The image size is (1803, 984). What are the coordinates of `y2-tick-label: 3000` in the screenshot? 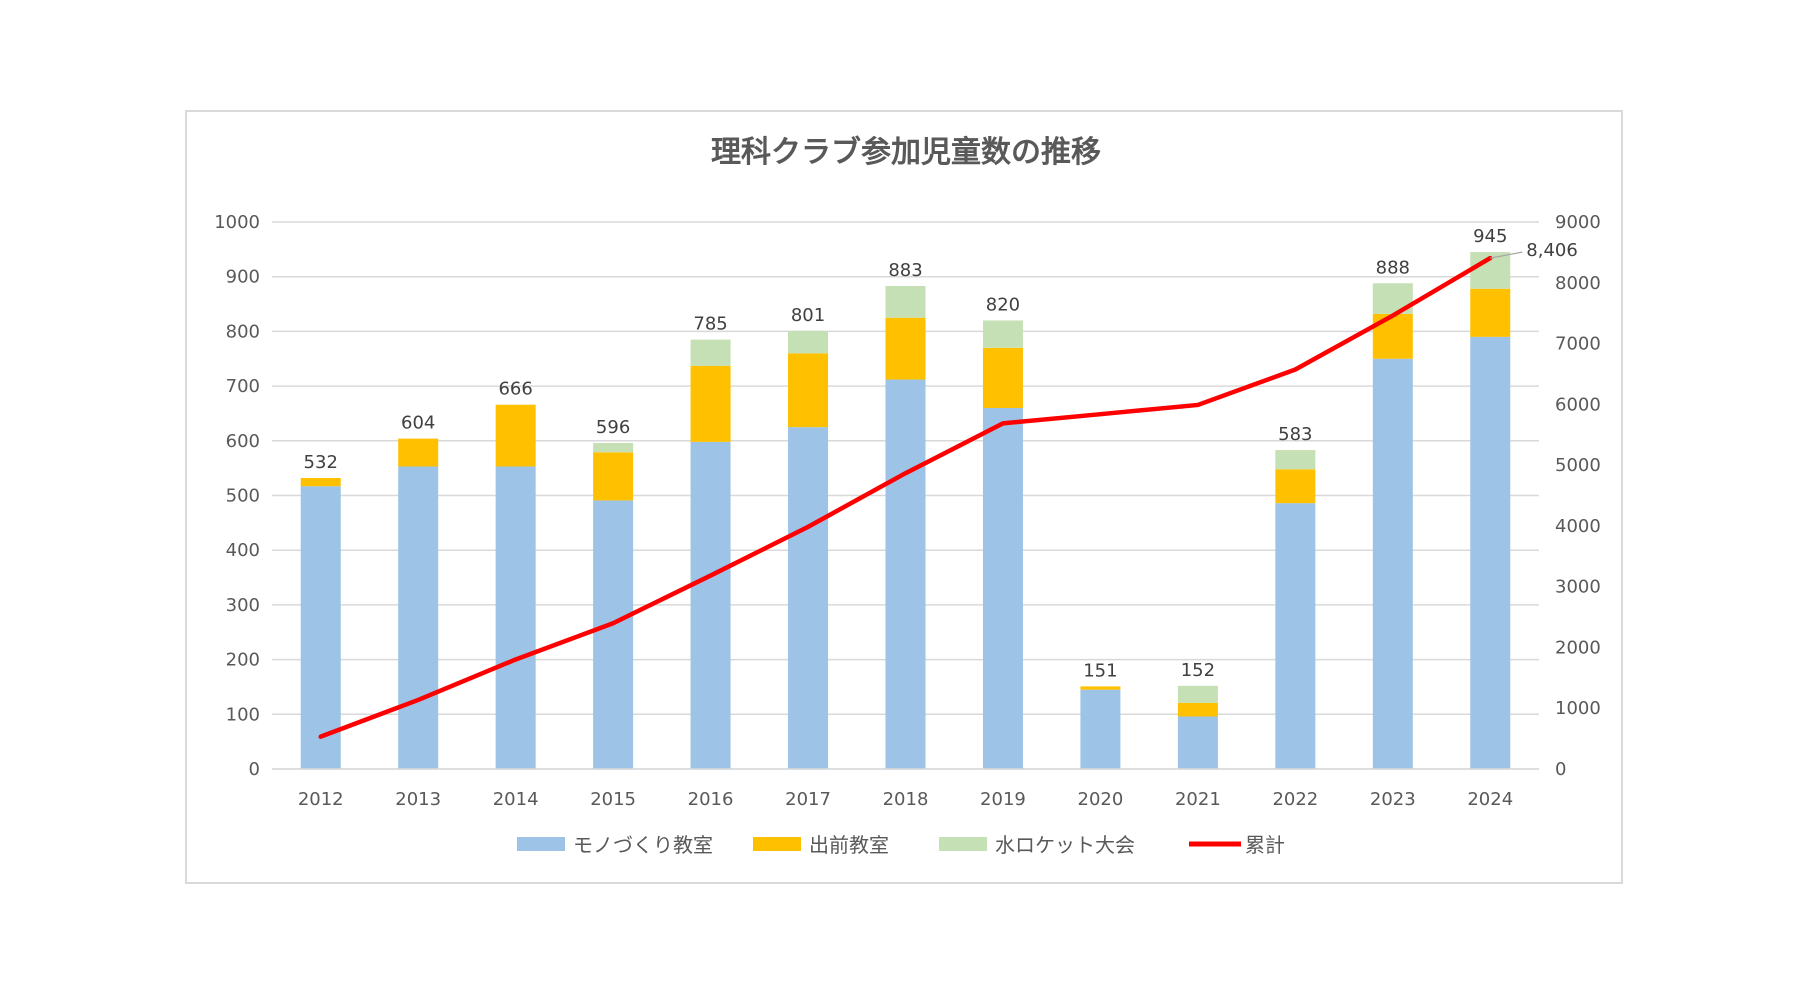 It's located at (1578, 587).